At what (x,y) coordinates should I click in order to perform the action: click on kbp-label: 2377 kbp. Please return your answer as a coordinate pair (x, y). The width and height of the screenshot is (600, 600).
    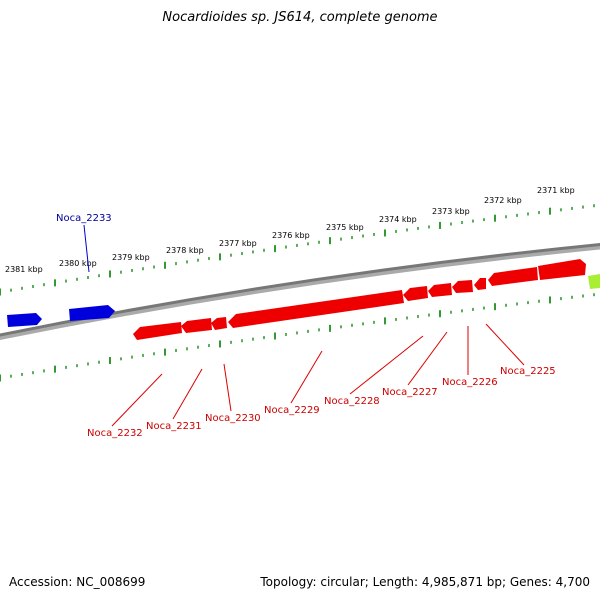
    Looking at the image, I should click on (238, 243).